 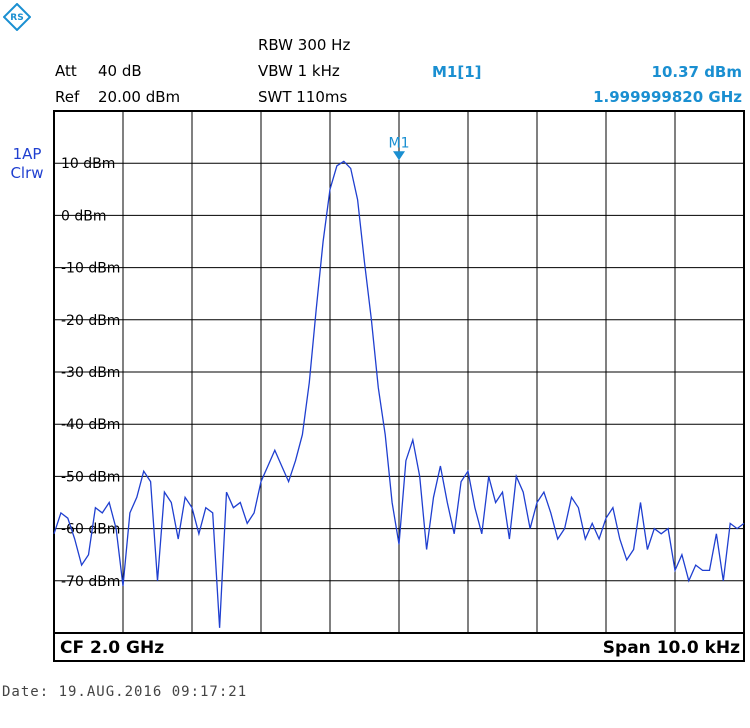 What do you see at coordinates (304, 45) in the screenshot?
I see `rbw-setting: RBW 300 Hz` at bounding box center [304, 45].